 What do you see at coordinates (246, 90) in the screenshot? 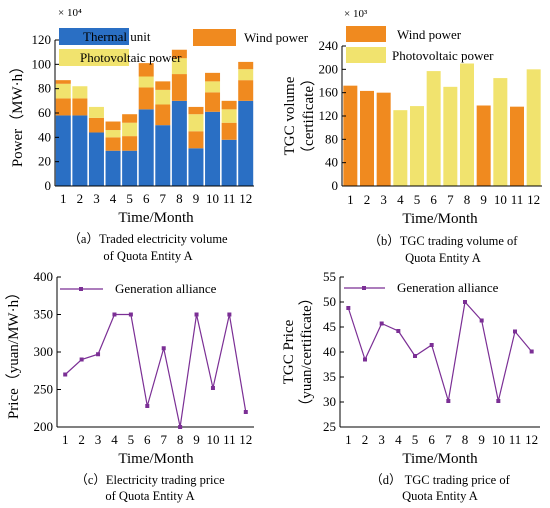
I see `bar-a-m12-s1` at bounding box center [246, 90].